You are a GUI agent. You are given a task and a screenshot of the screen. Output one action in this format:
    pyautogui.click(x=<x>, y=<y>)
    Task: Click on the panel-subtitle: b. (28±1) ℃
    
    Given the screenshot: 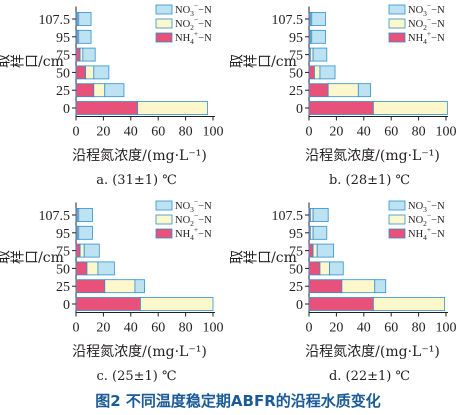 What is the action you would take?
    pyautogui.click(x=369, y=180)
    